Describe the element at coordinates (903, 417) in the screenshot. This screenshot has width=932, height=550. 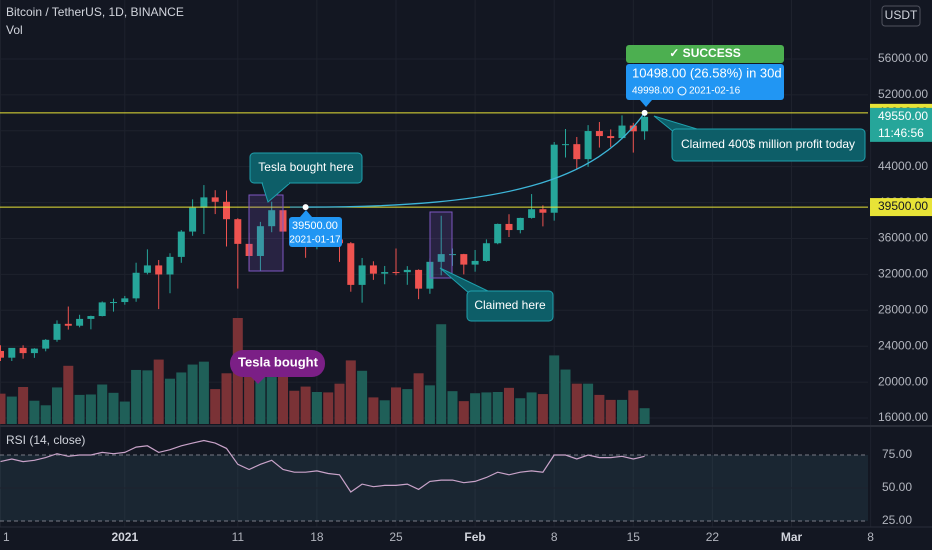
I see `y-tick-label: 16000.00` at that location.